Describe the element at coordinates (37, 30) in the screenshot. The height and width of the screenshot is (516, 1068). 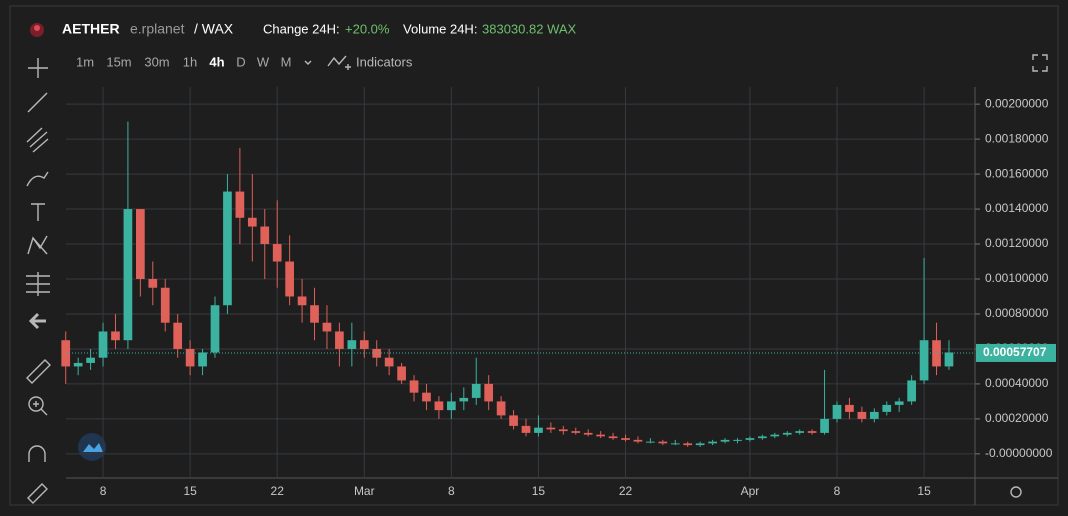
I see `token-logo` at that location.